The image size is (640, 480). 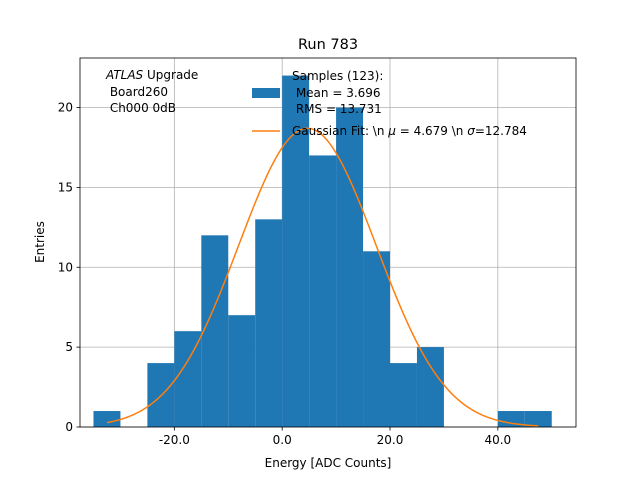 What do you see at coordinates (337, 76) in the screenshot?
I see `legend-hist-title: Samples (123):` at bounding box center [337, 76].